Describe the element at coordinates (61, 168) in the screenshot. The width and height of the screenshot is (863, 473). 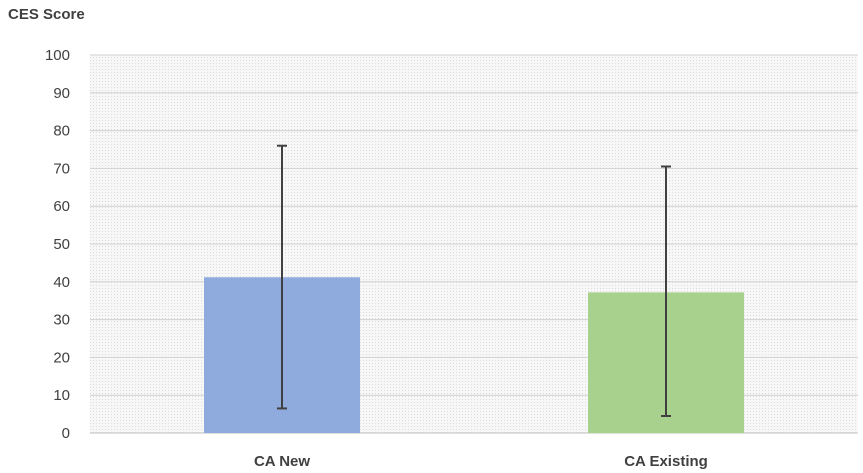
I see `y-tick-label: 70` at that location.